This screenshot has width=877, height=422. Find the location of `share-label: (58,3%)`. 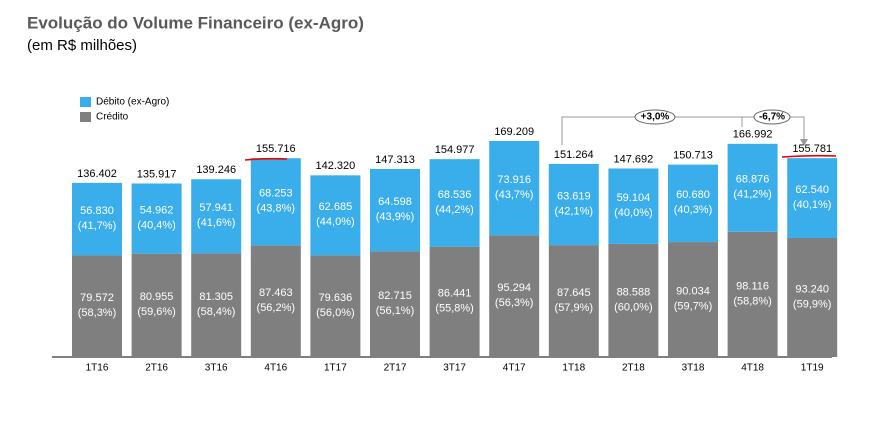

share-label: (58,3%) is located at coordinates (97, 313).